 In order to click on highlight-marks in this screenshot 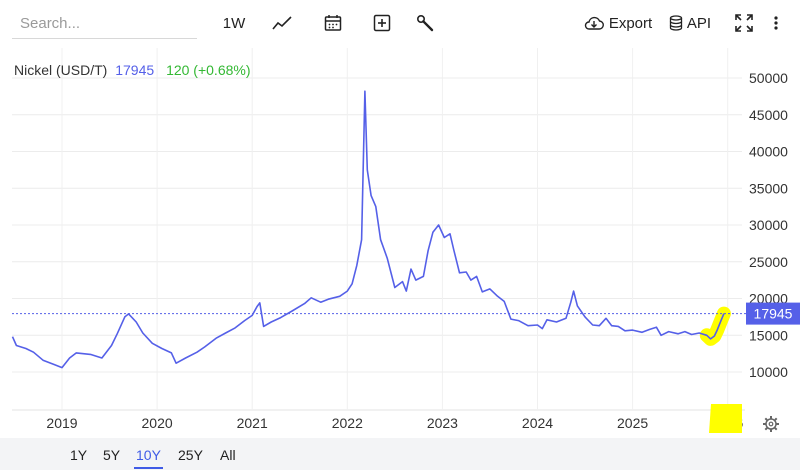, I will do `click(720, 369)`.